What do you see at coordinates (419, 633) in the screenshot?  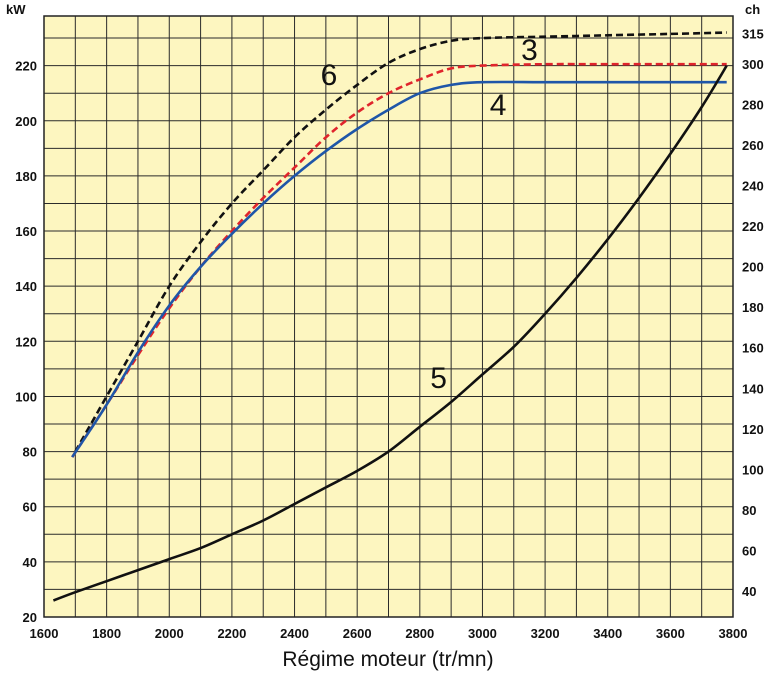 I see `x-tick-label: 2800` at bounding box center [419, 633].